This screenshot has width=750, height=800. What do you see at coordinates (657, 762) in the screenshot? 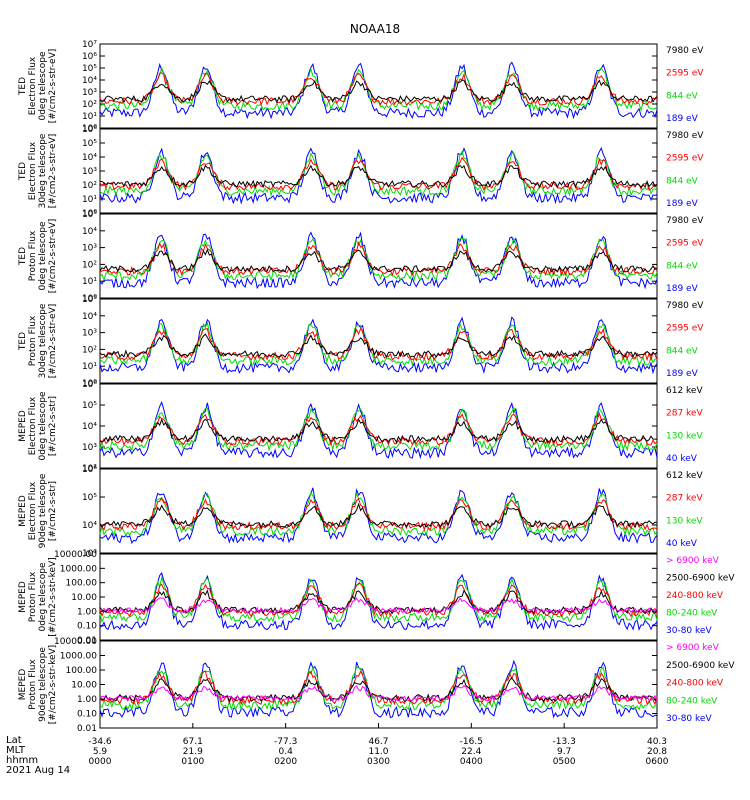
I see `x-tick-hhmm: 0600` at bounding box center [657, 762].